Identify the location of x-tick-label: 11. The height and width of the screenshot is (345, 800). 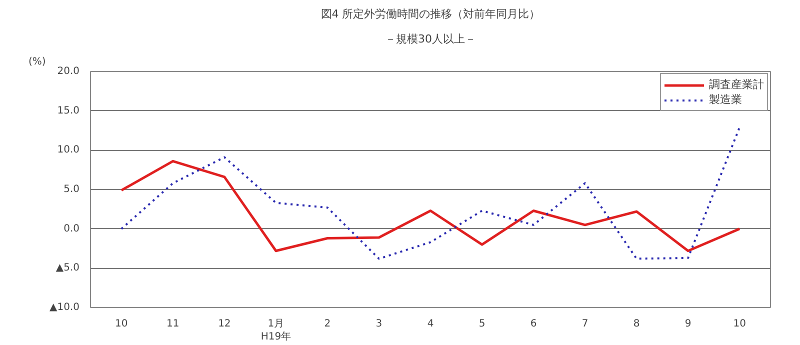
(173, 324).